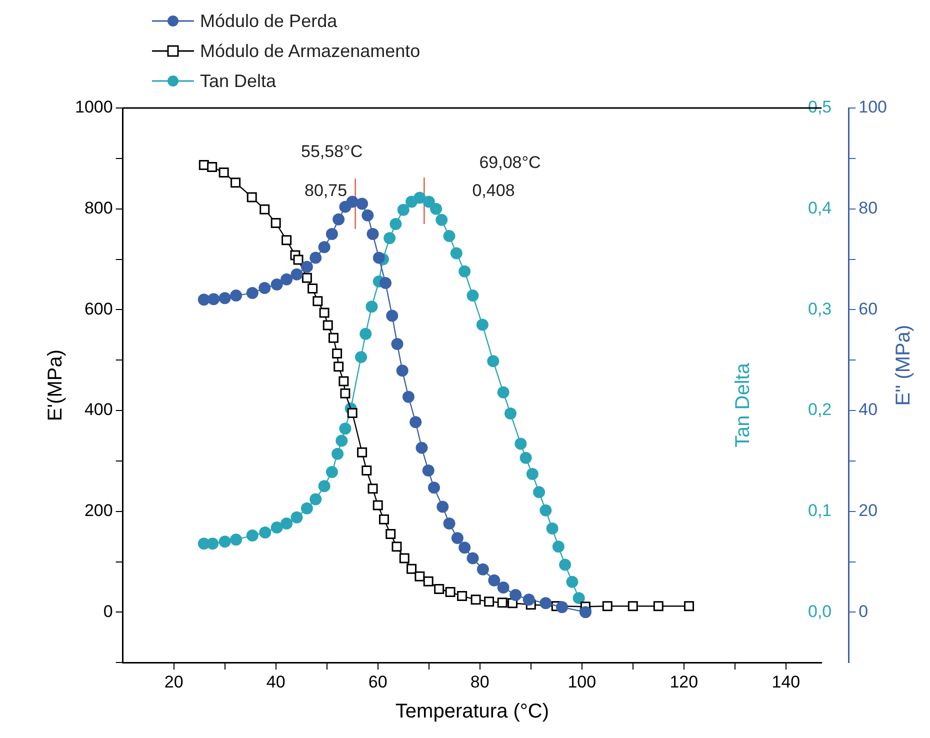  I want to click on annotation: 80,75, so click(326, 190).